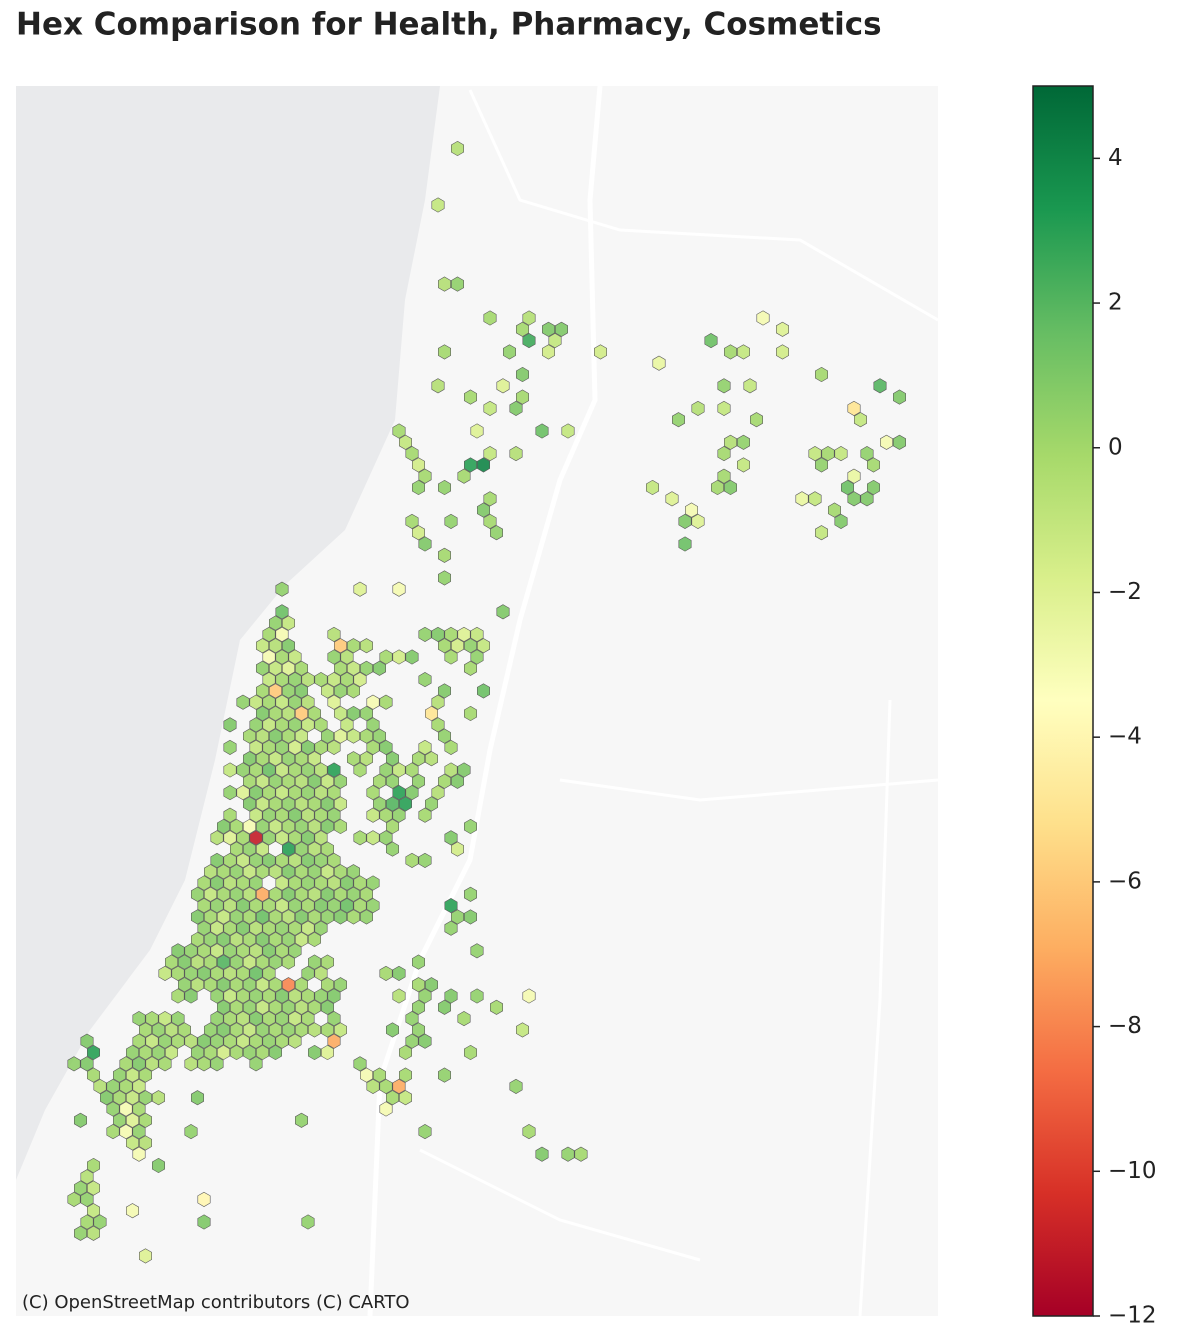  I want to click on colorbar-tick-label: 4, so click(1115, 158).